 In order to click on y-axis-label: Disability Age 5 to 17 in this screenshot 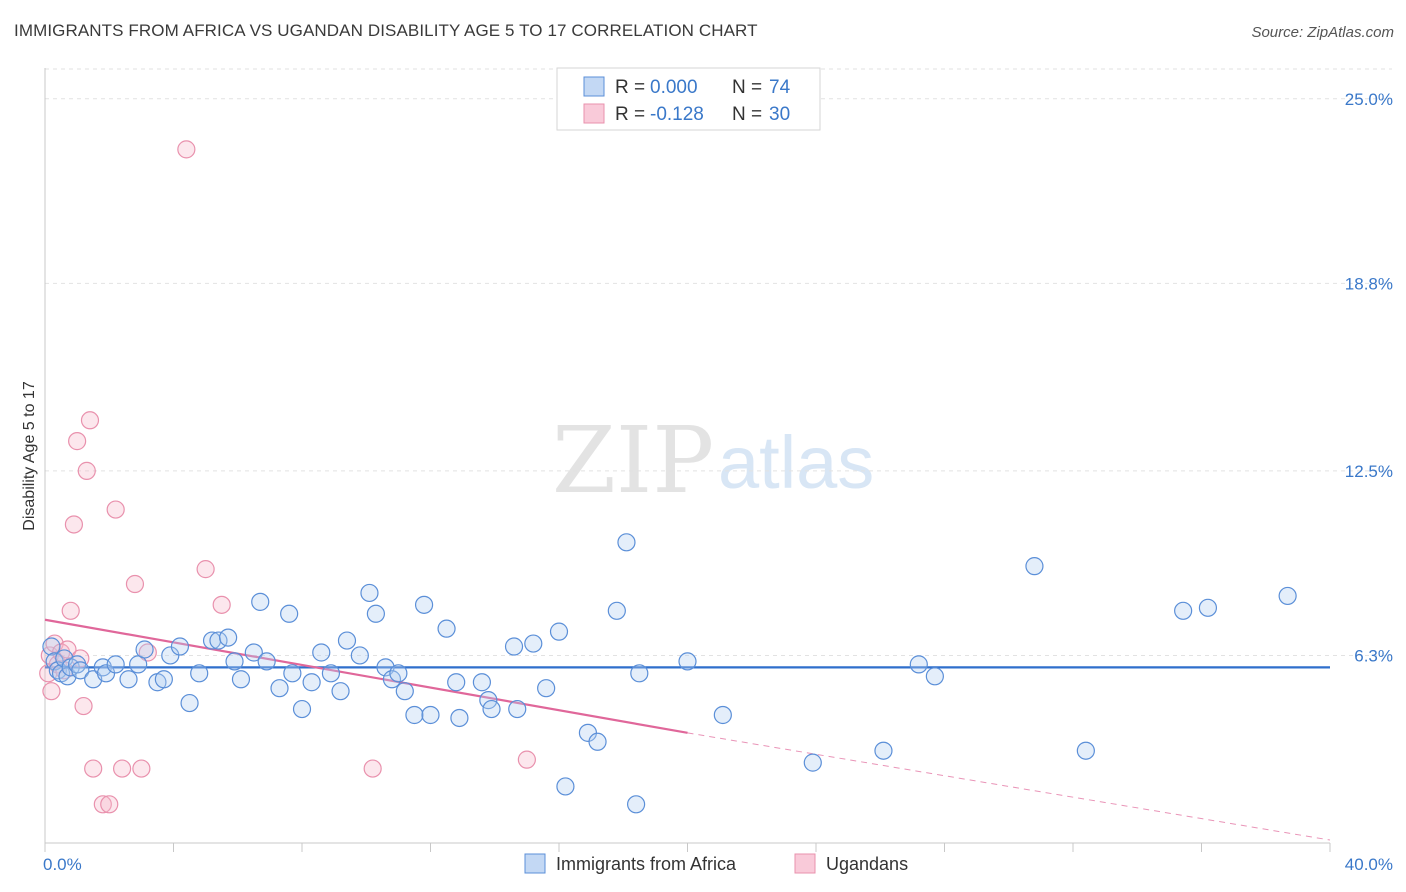, I will do `click(29, 456)`.